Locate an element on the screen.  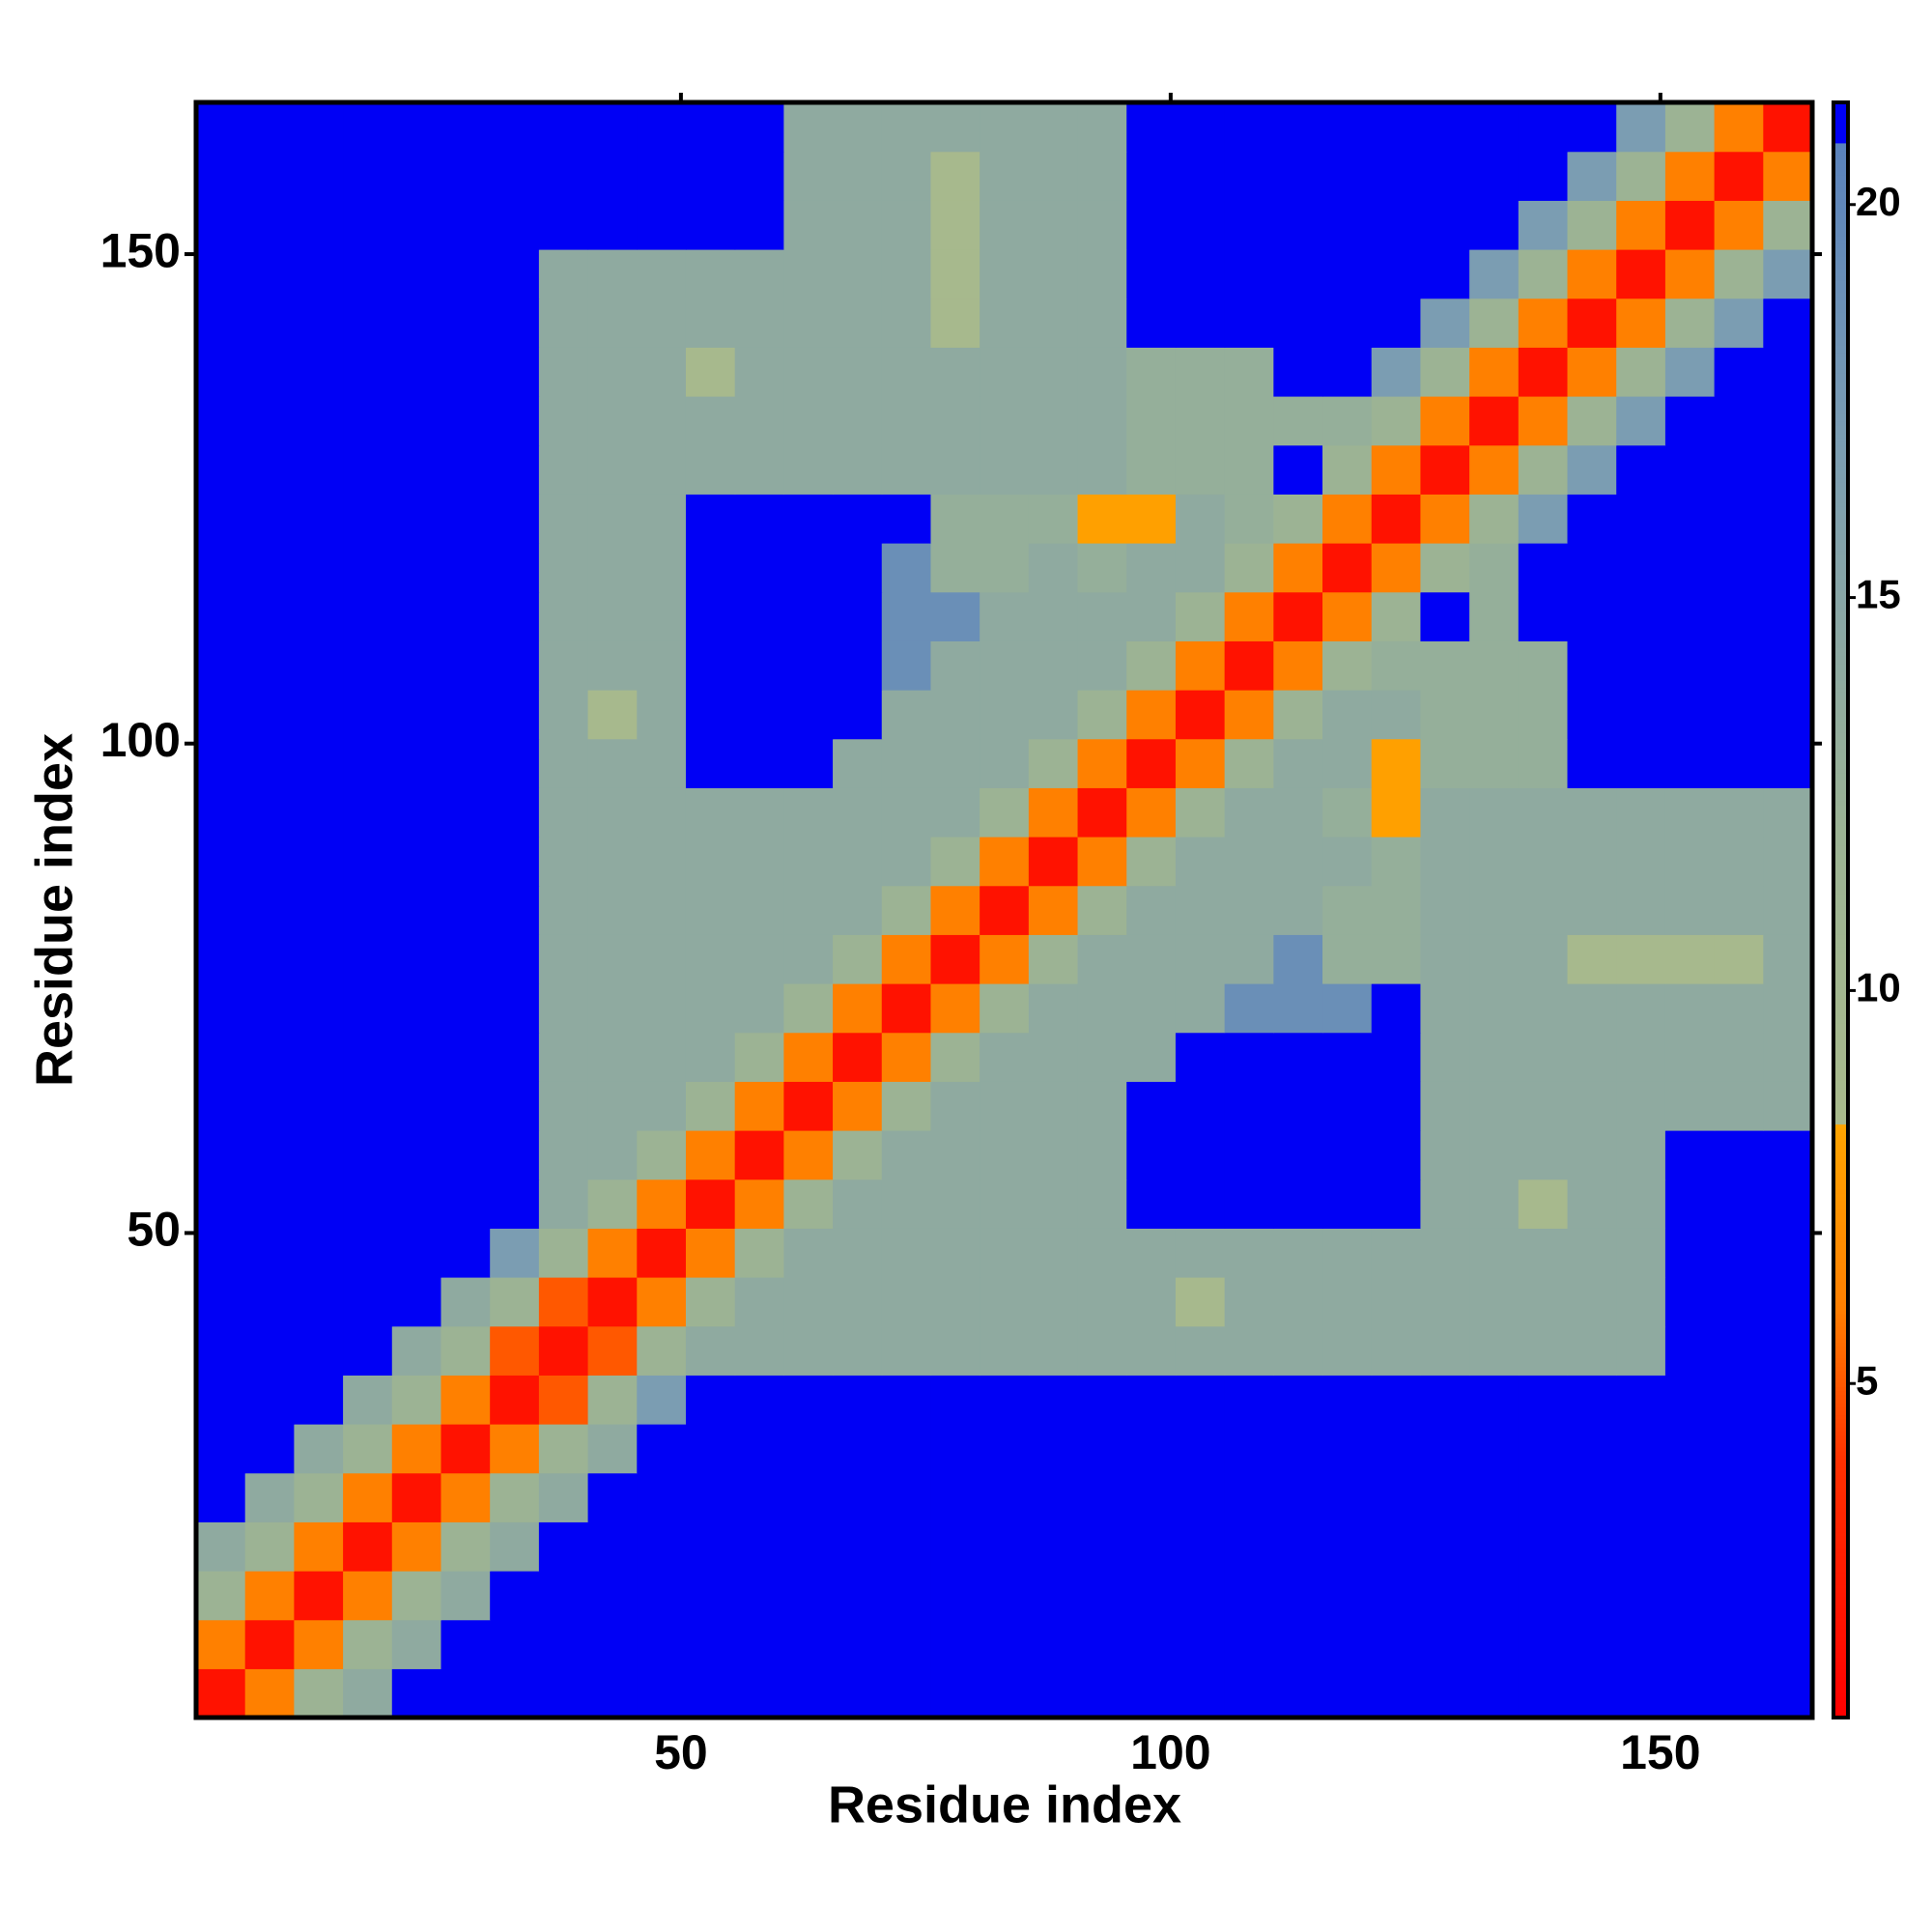
colorbar-tick-label: 20 is located at coordinates (1878, 201).